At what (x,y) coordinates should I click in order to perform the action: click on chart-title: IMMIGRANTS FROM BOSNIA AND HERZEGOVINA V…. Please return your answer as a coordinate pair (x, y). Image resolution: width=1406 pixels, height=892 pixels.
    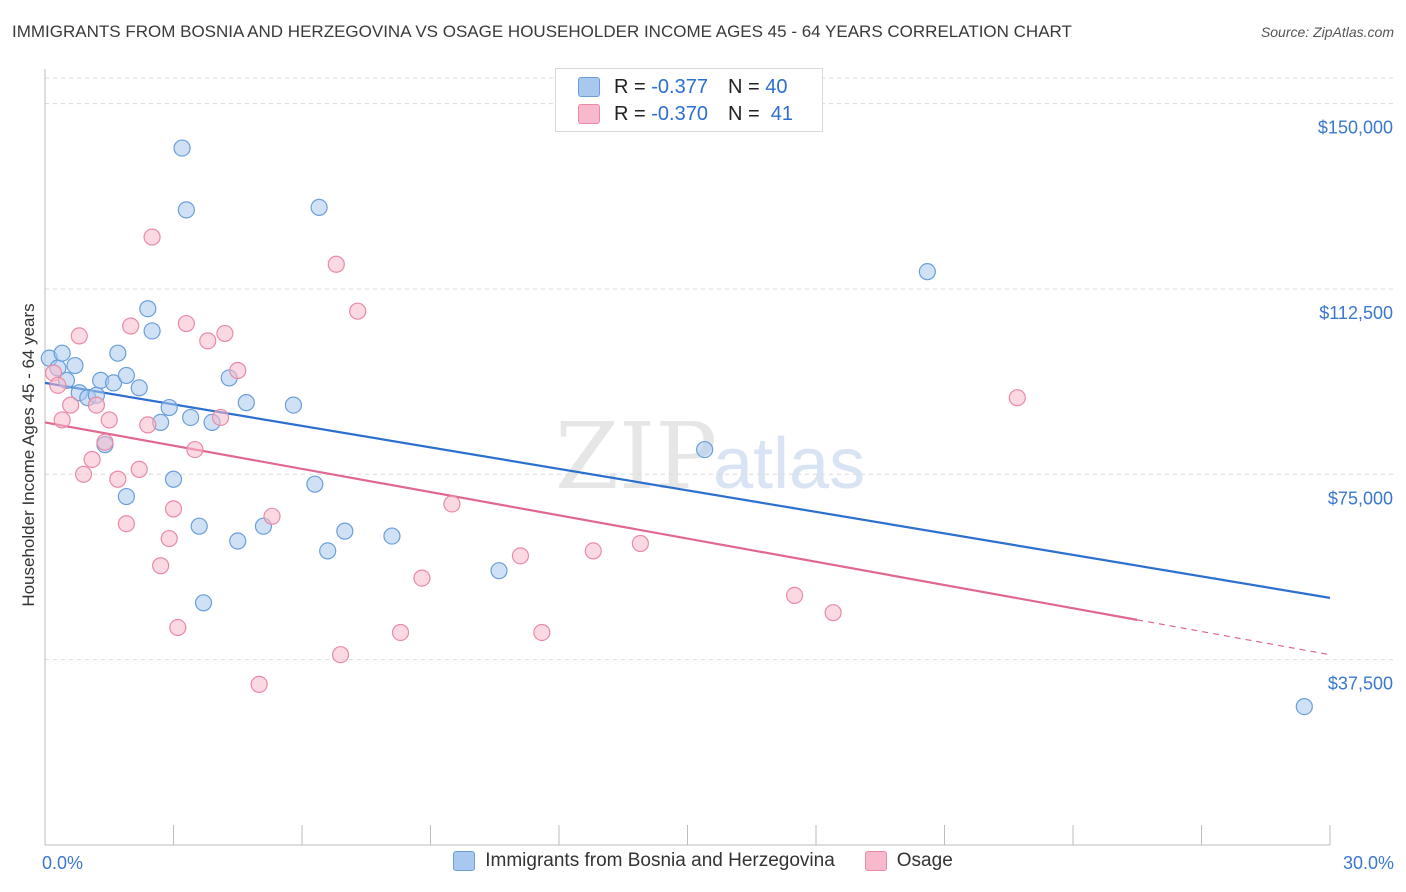
    Looking at the image, I should click on (542, 31).